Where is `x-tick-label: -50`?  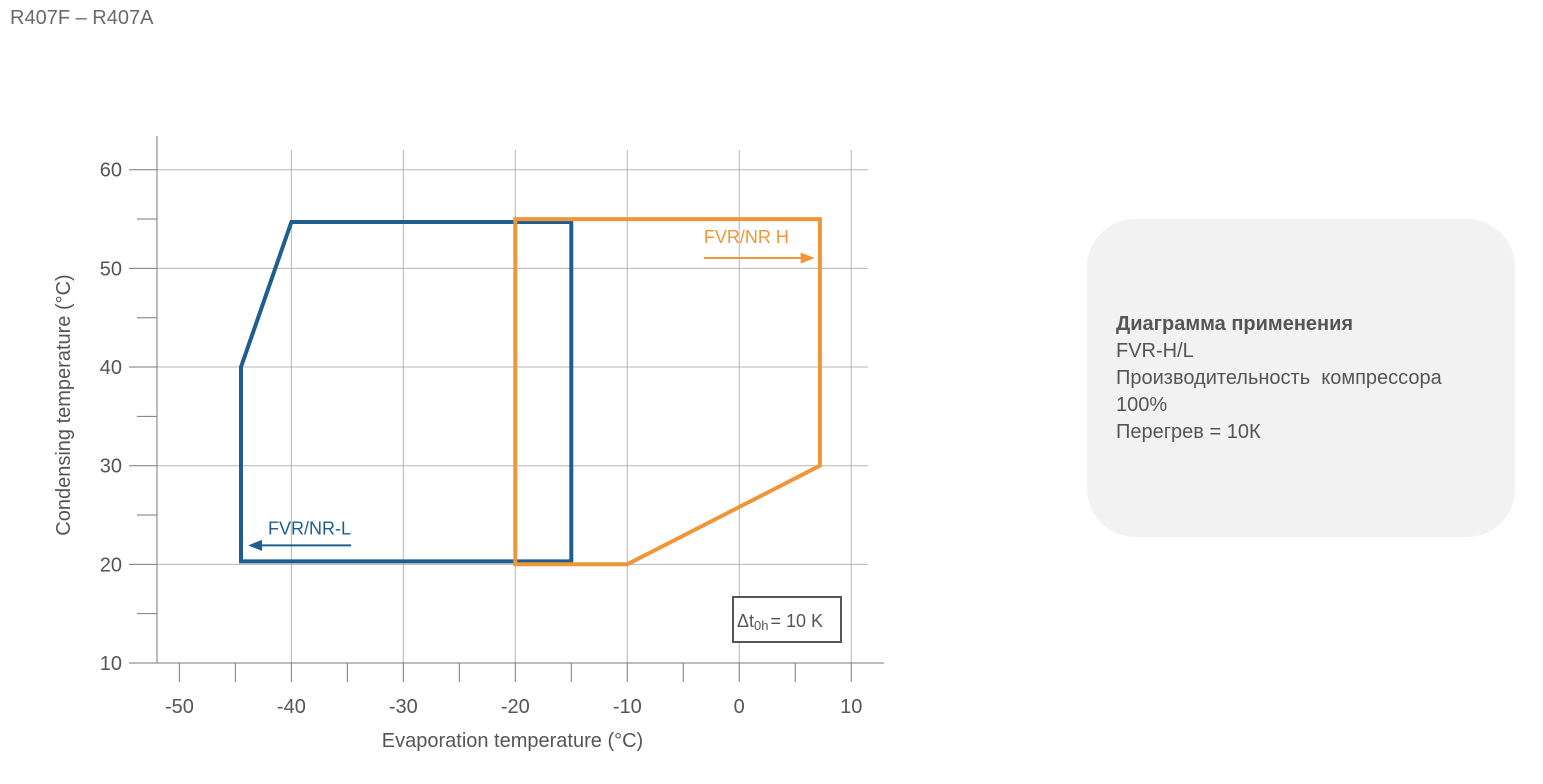 x-tick-label: -50 is located at coordinates (179, 707).